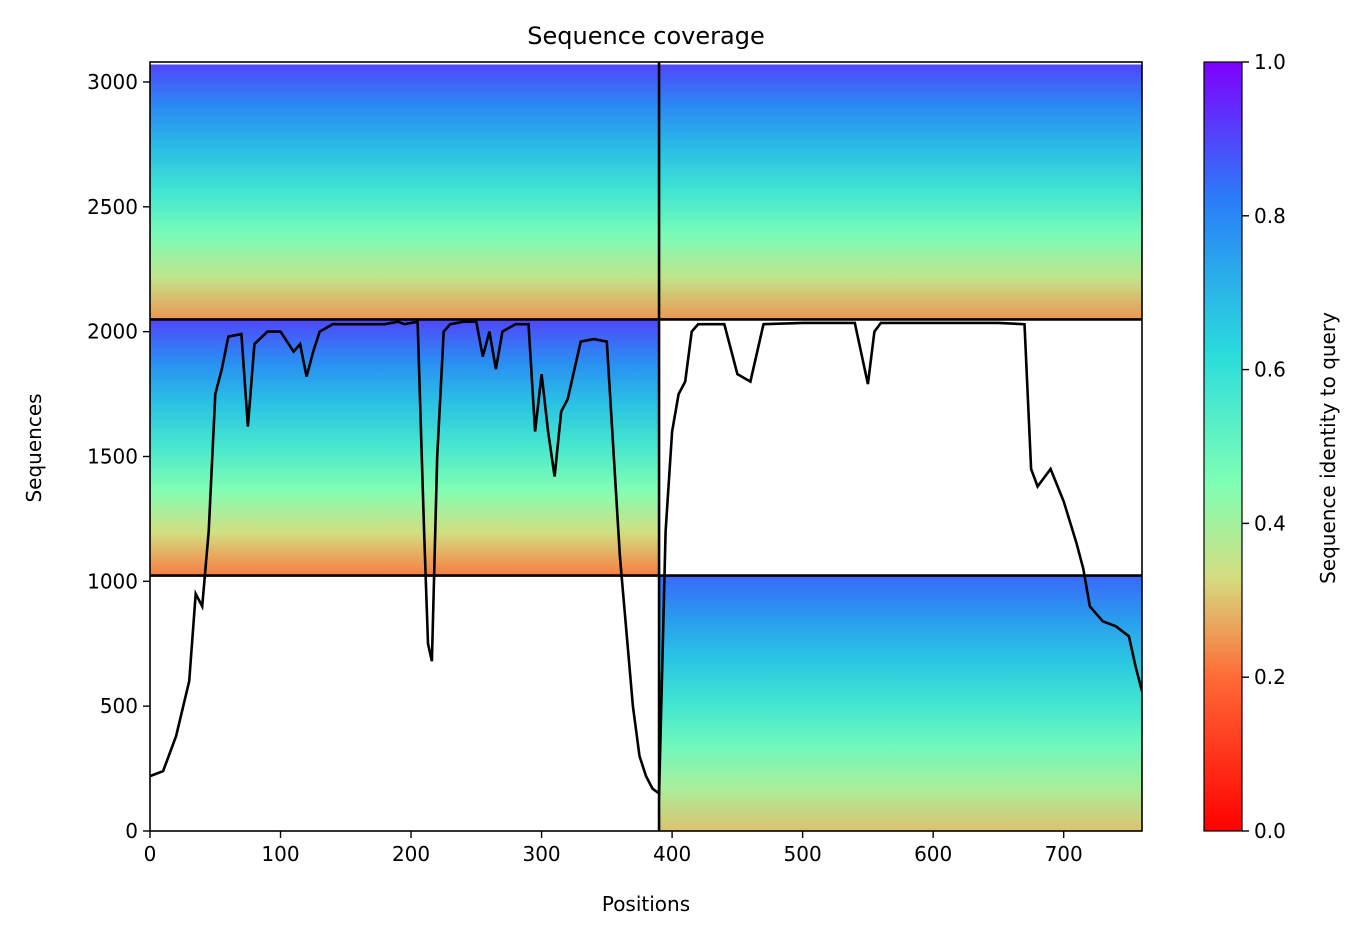 This screenshot has height=939, width=1364. I want to click on colorbar-tick-label: 0.8, so click(1270, 216).